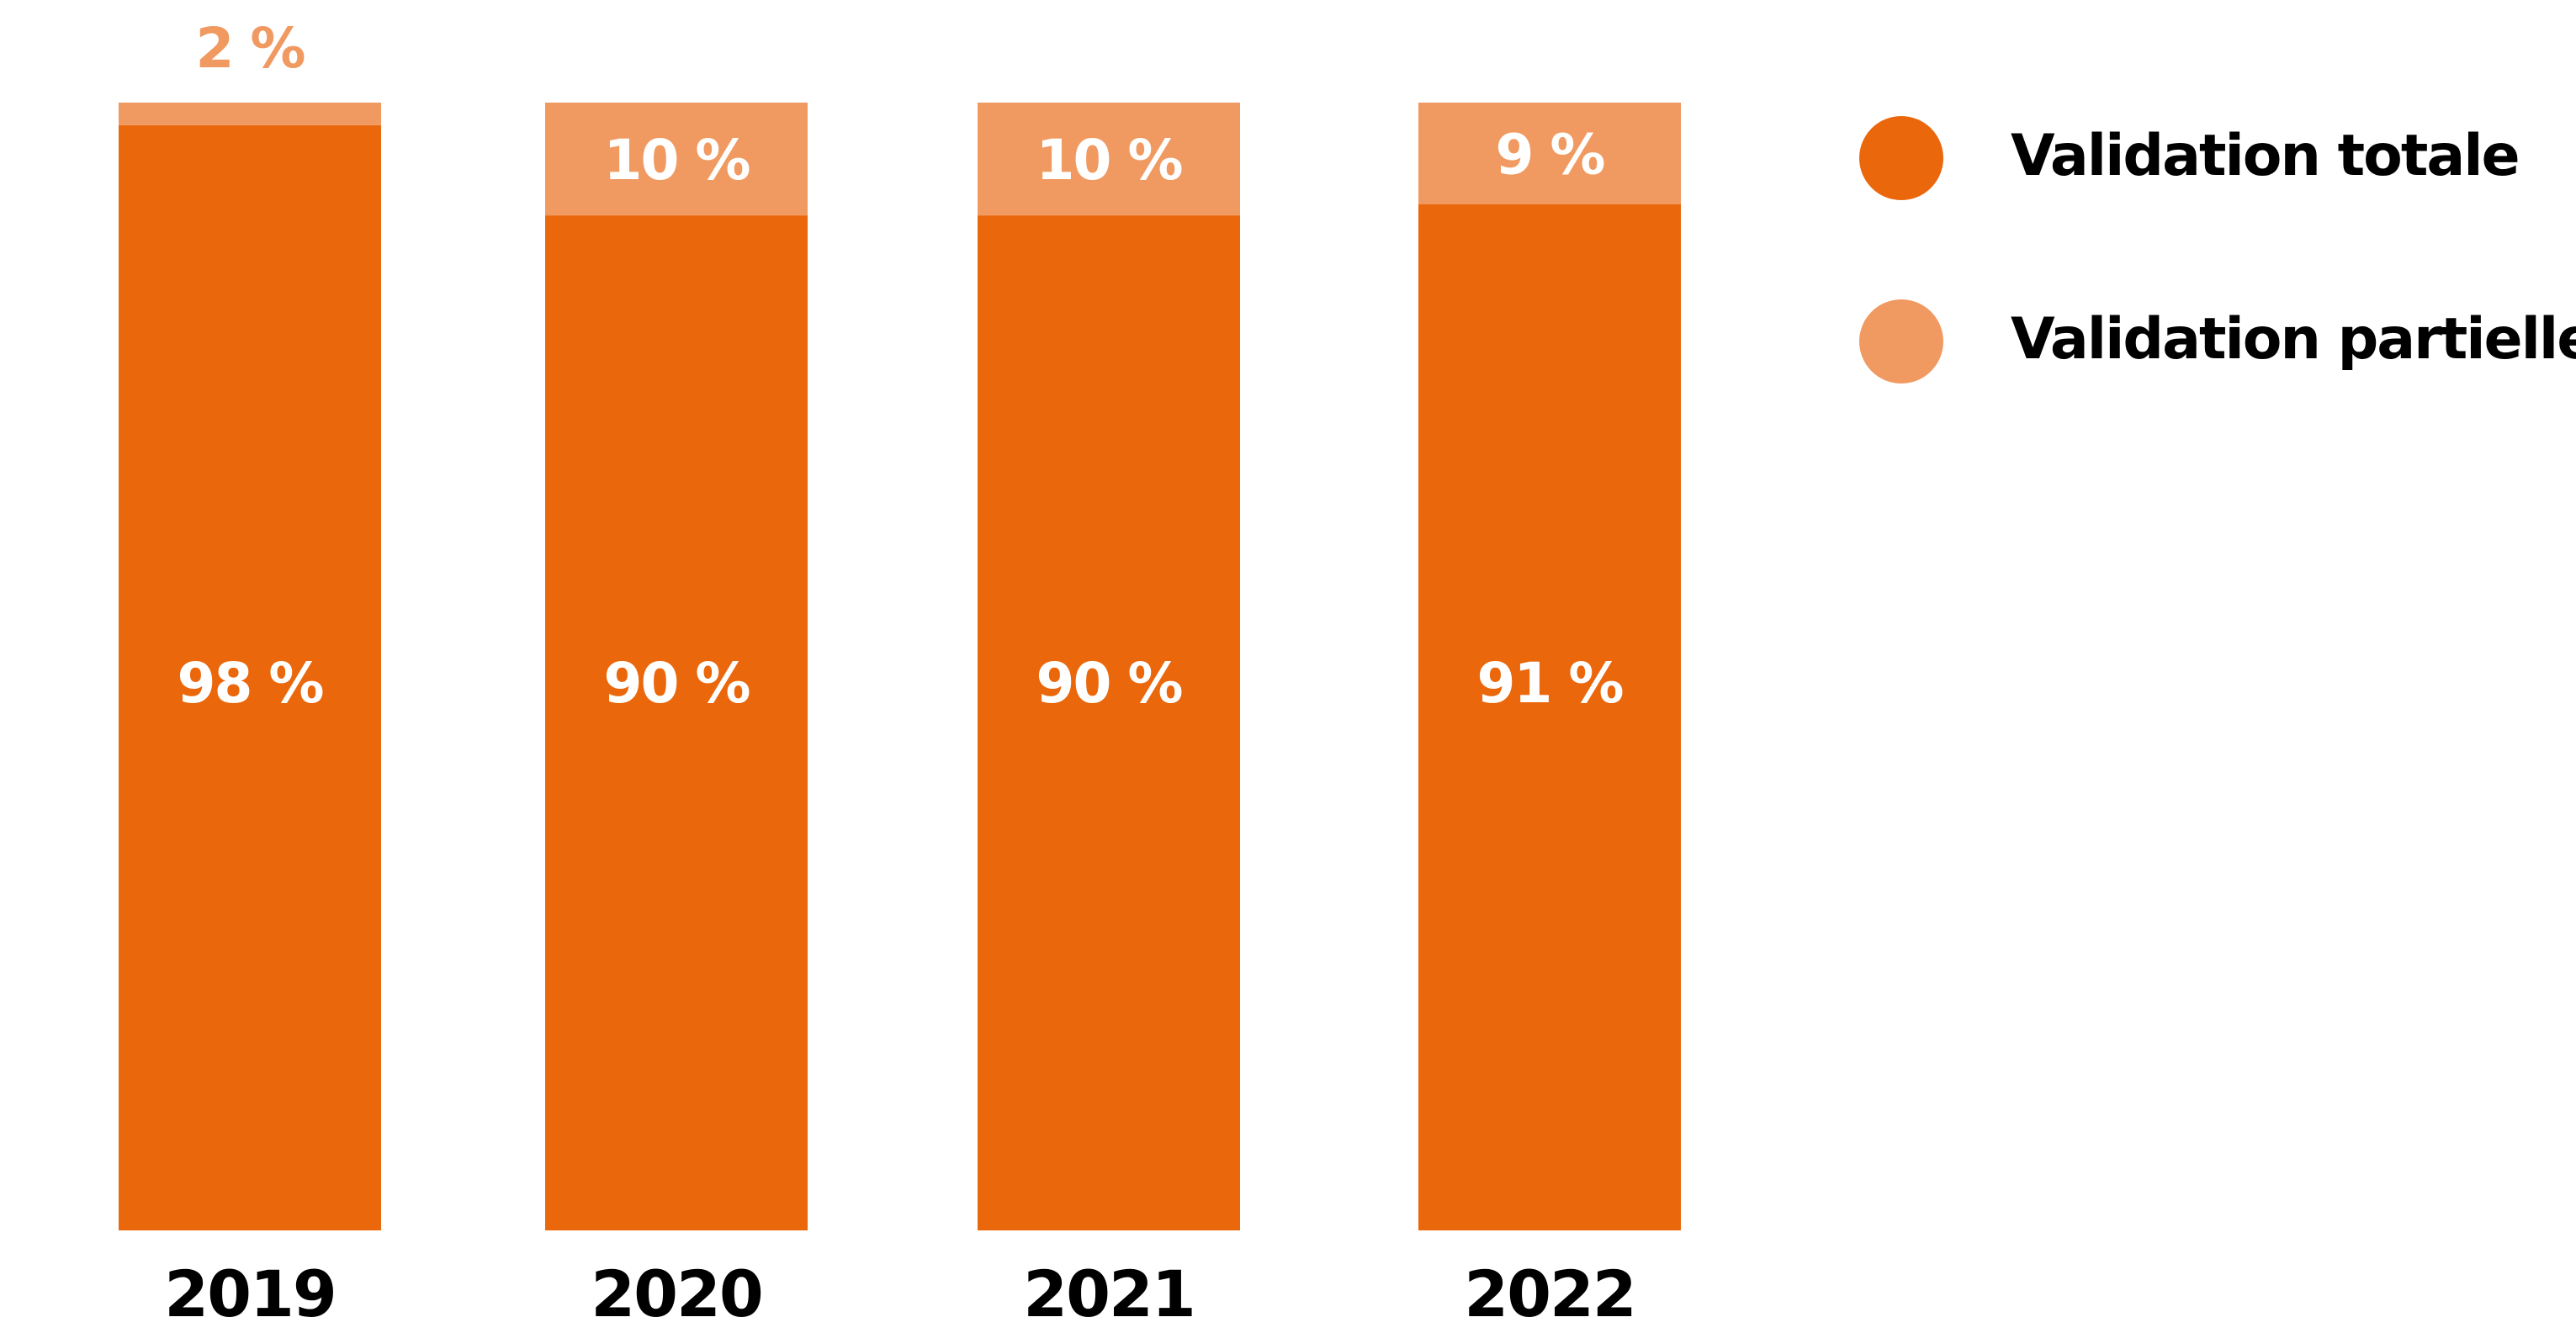  What do you see at coordinates (677, 683) in the screenshot?
I see `value-label-validation-totale-2020: 90 %` at bounding box center [677, 683].